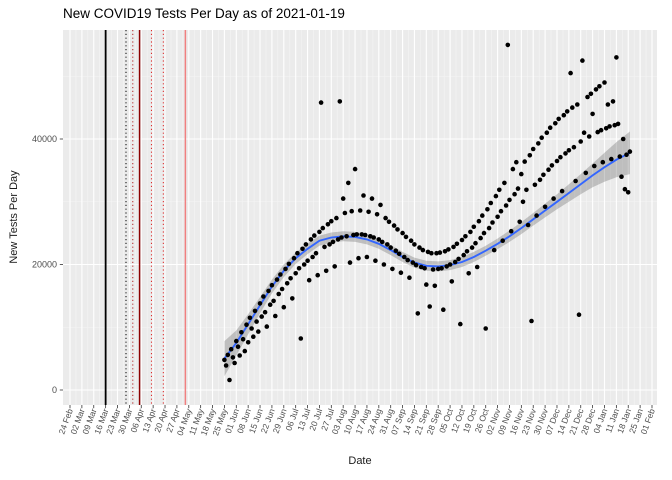 This screenshot has height=480, width=672. What do you see at coordinates (145, 217) in the screenshot?
I see `event-vlines` at bounding box center [145, 217].